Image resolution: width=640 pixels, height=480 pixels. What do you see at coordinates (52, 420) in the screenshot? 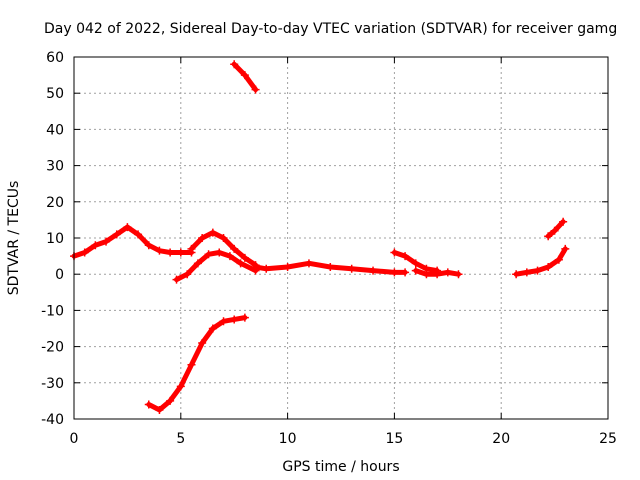
I see `y-tick-label: -40` at bounding box center [52, 420].